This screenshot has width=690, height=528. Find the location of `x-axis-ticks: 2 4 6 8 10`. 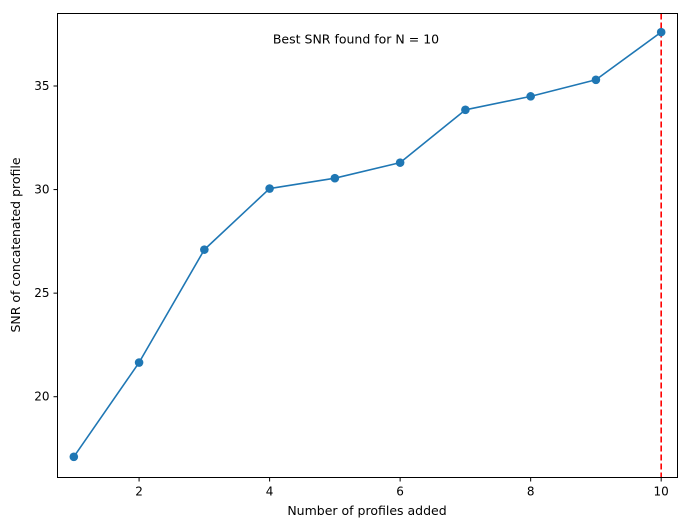

x-axis-ticks: 2 4 6 8 10 is located at coordinates (402, 488).